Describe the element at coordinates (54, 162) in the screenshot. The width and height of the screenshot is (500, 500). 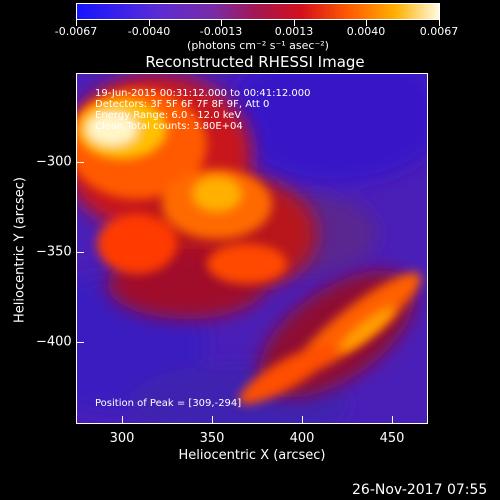
I see `y-tick-label: −300` at that location.